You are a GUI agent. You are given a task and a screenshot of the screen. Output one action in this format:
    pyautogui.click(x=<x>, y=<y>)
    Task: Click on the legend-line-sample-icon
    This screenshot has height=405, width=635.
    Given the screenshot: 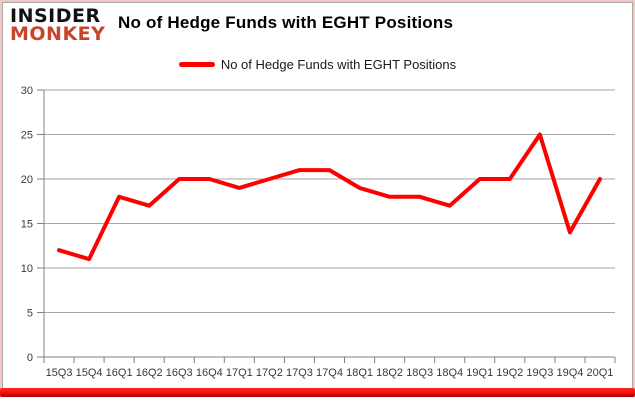 What is the action you would take?
    pyautogui.click(x=196, y=64)
    